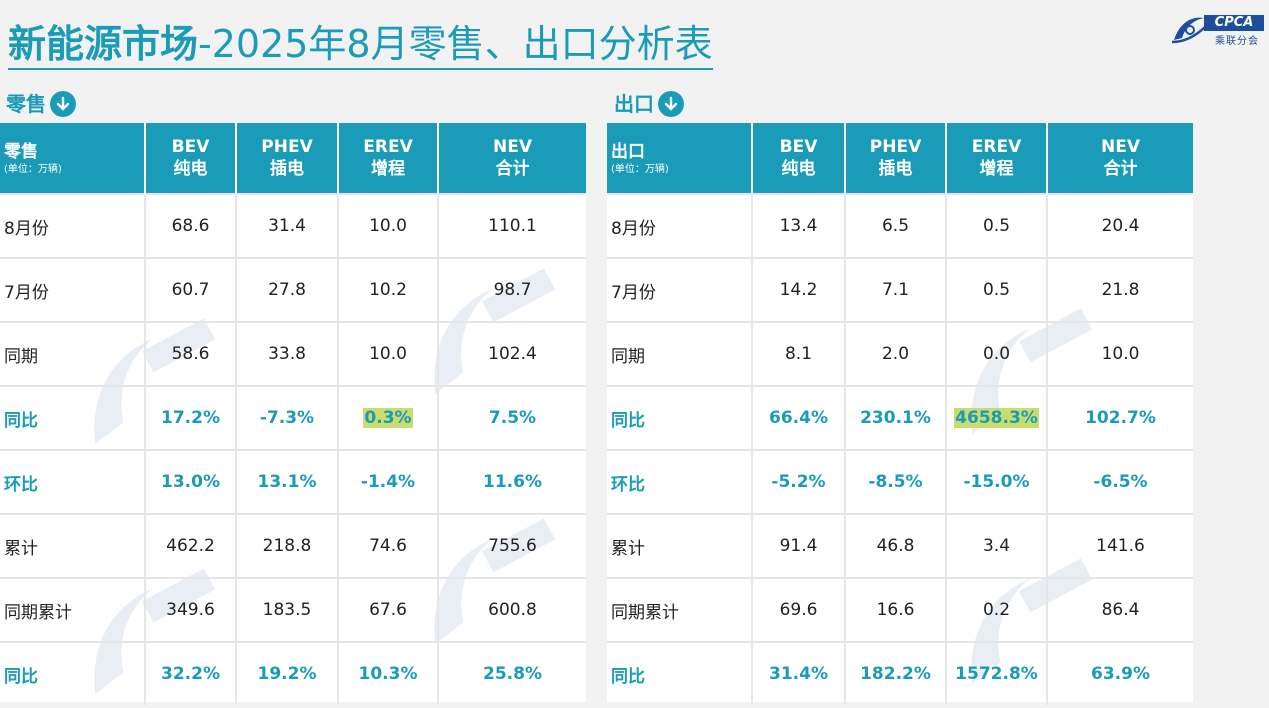  What do you see at coordinates (287, 225) in the screenshot?
I see `table-cell: 31.4` at bounding box center [287, 225].